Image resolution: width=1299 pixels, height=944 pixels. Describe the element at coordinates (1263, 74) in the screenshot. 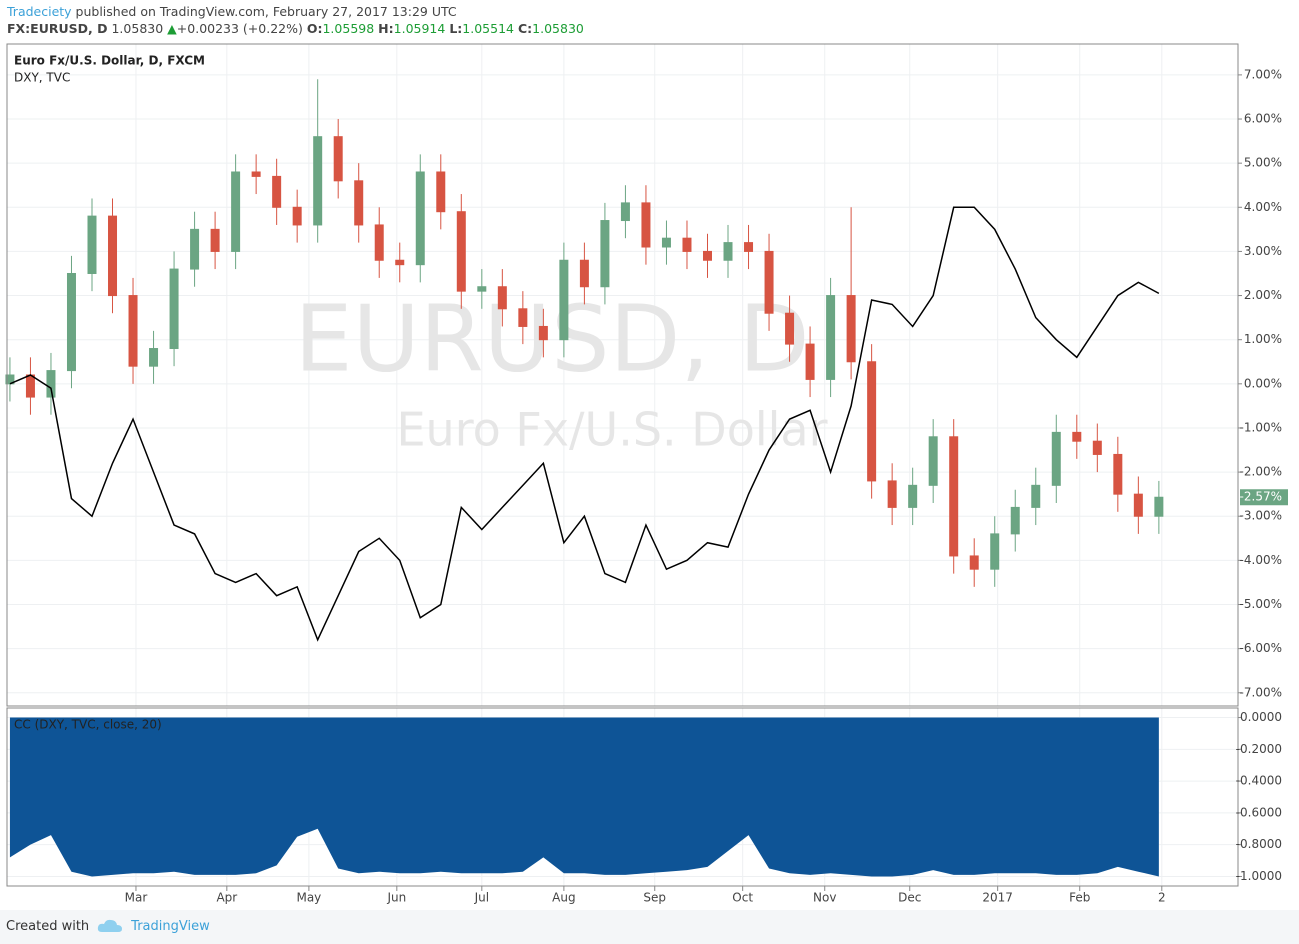

I see `y-tick-label: 7.00%` at that location.